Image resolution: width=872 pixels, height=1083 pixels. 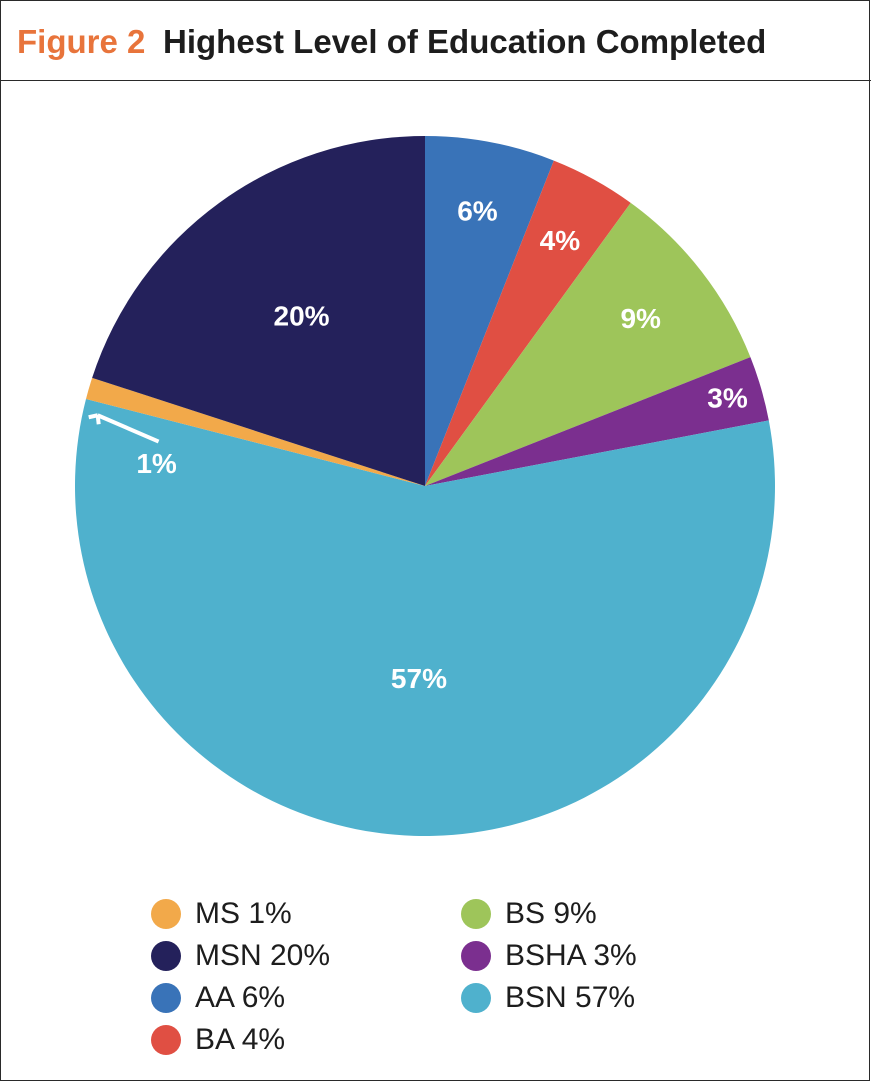 I want to click on pie-slice-ba, so click(x=528, y=323).